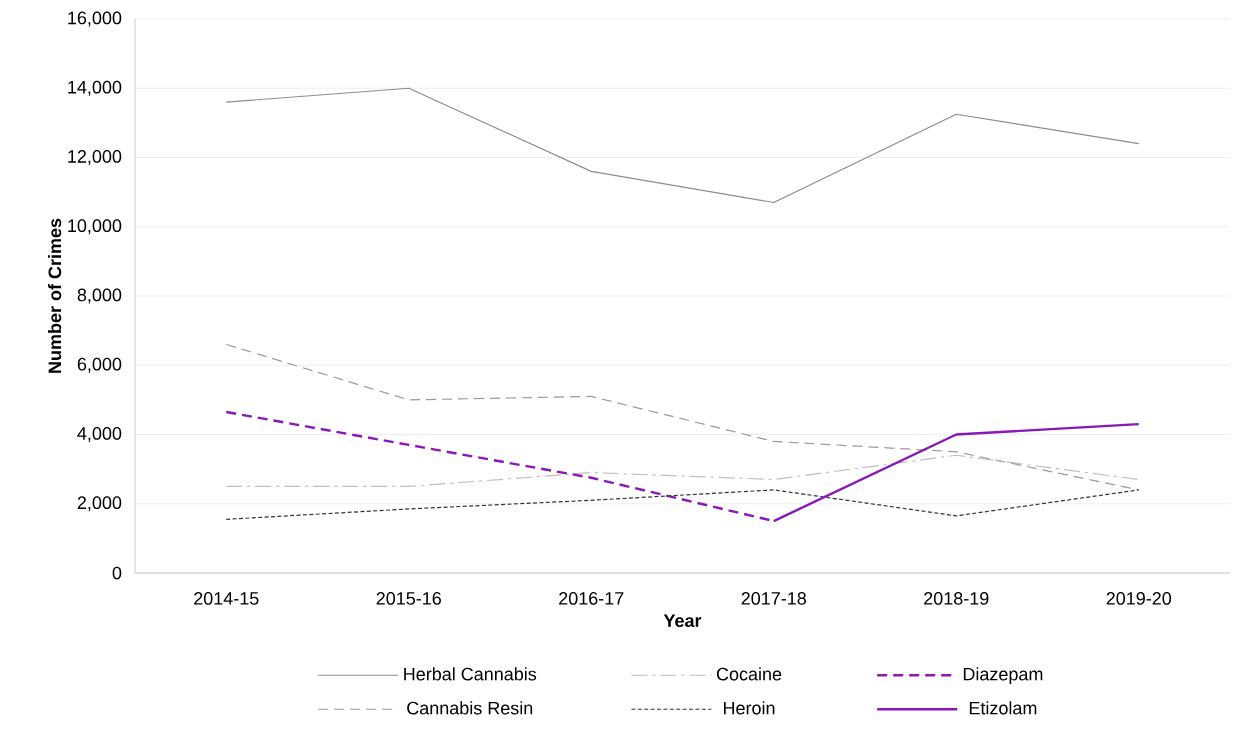 The width and height of the screenshot is (1237, 731). Describe the element at coordinates (1139, 598) in the screenshot. I see `x-tick-label: 2019-20` at that location.